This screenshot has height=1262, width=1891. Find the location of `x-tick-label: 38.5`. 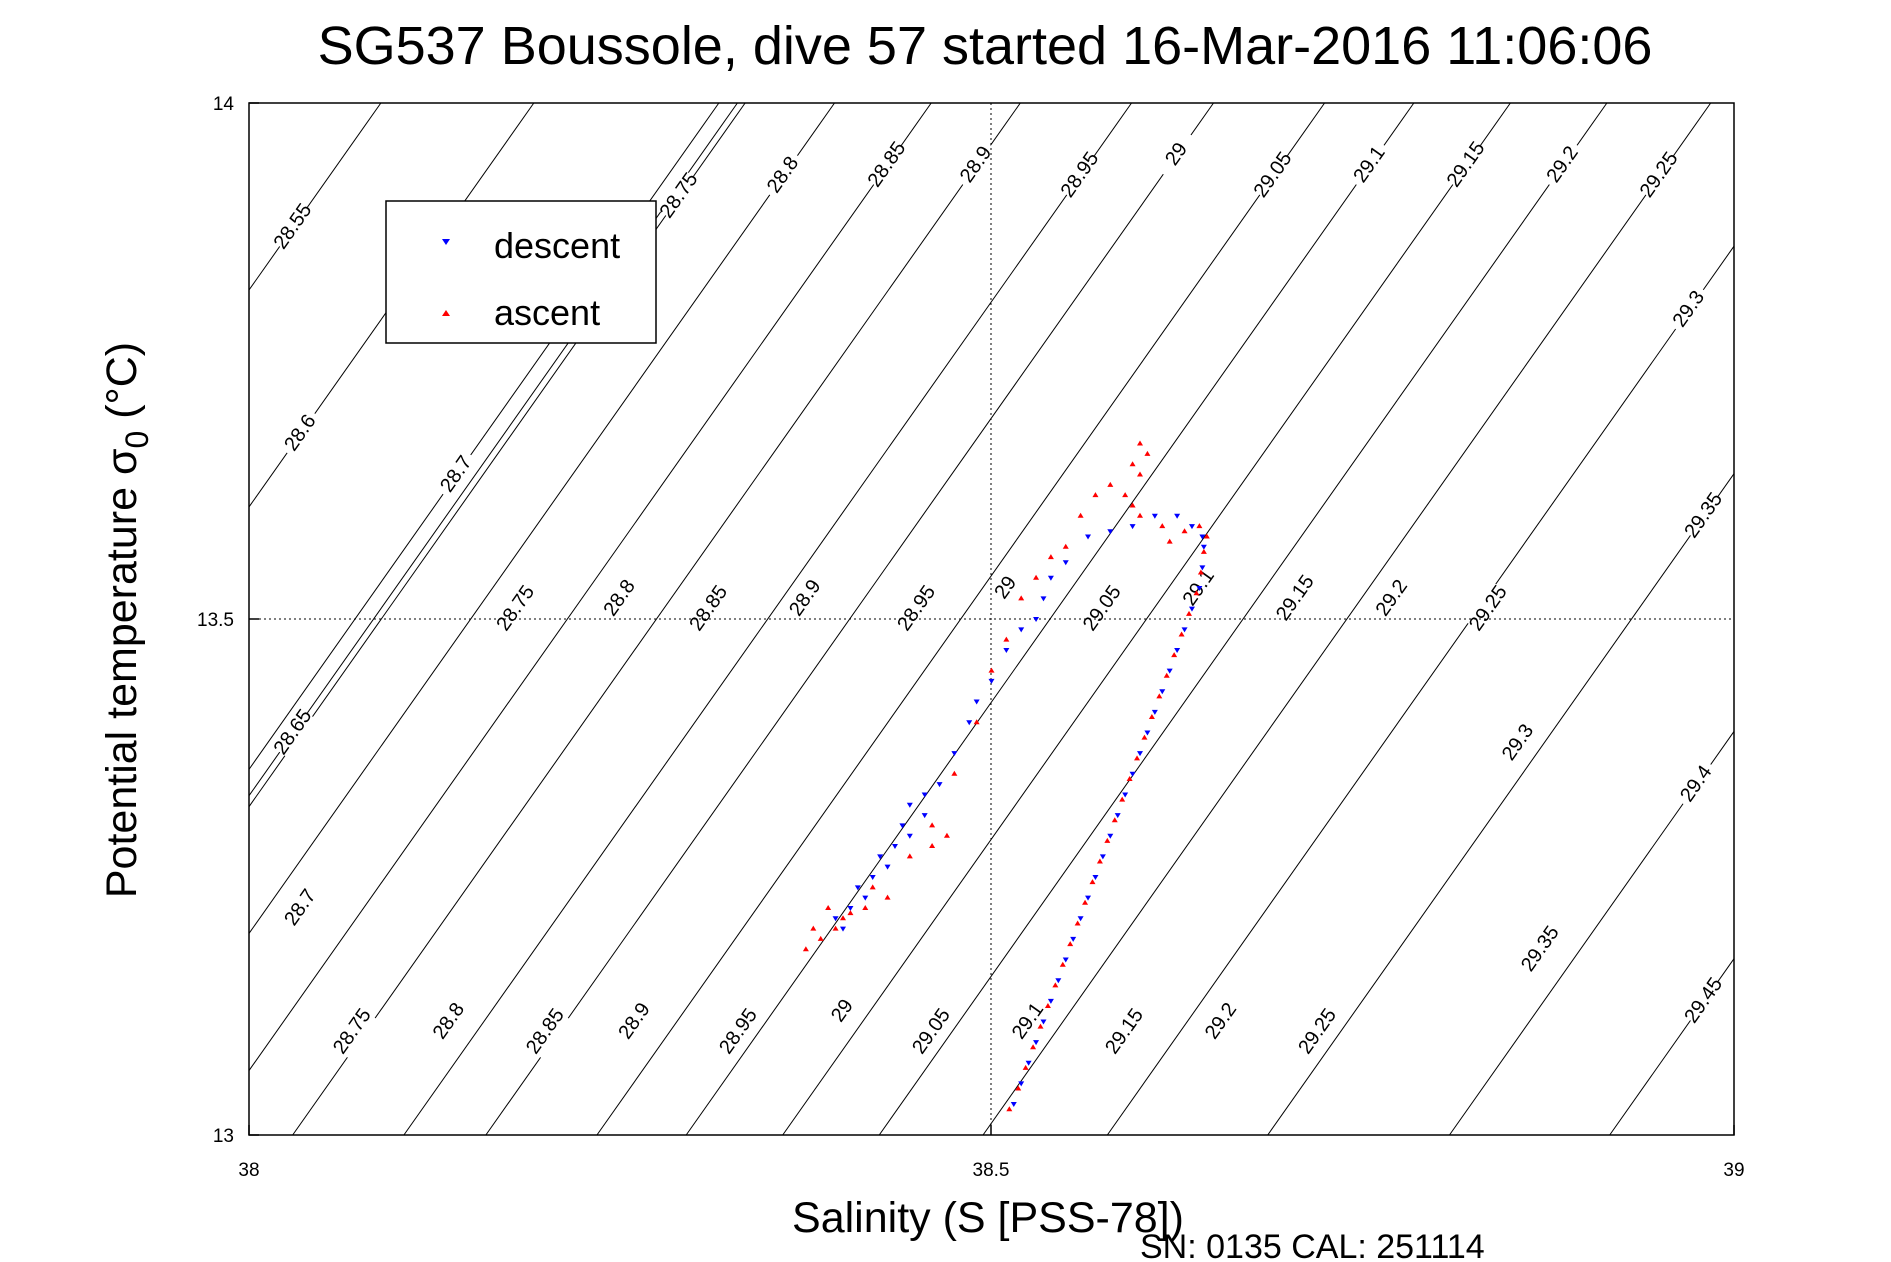

x-tick-label: 38.5 is located at coordinates (991, 1170).